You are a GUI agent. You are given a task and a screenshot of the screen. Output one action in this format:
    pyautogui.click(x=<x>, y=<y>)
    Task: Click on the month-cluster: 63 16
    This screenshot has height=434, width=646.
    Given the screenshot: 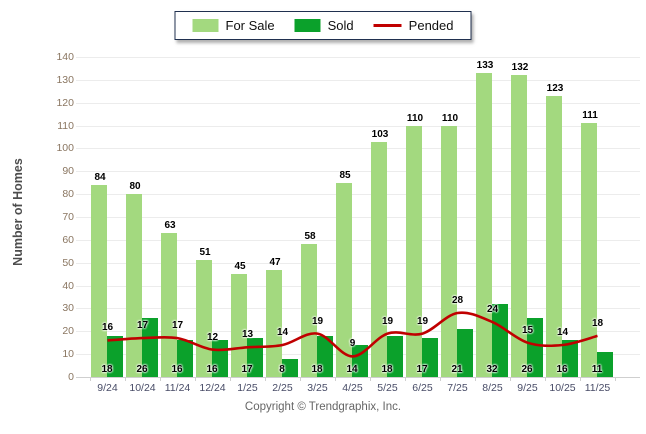 What is the action you would take?
    pyautogui.click(x=177, y=217)
    